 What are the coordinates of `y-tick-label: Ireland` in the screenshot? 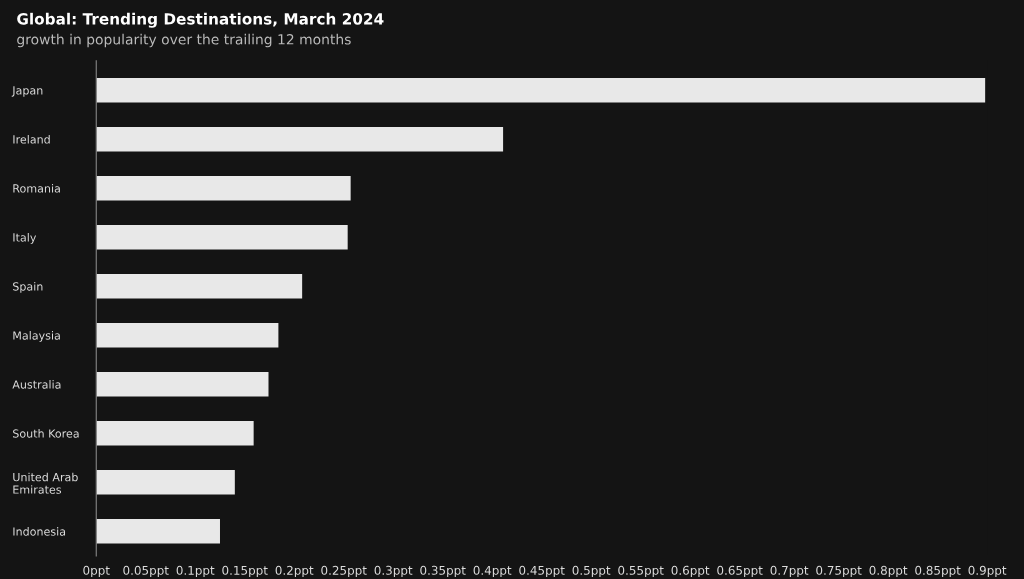 It's located at (31, 139).